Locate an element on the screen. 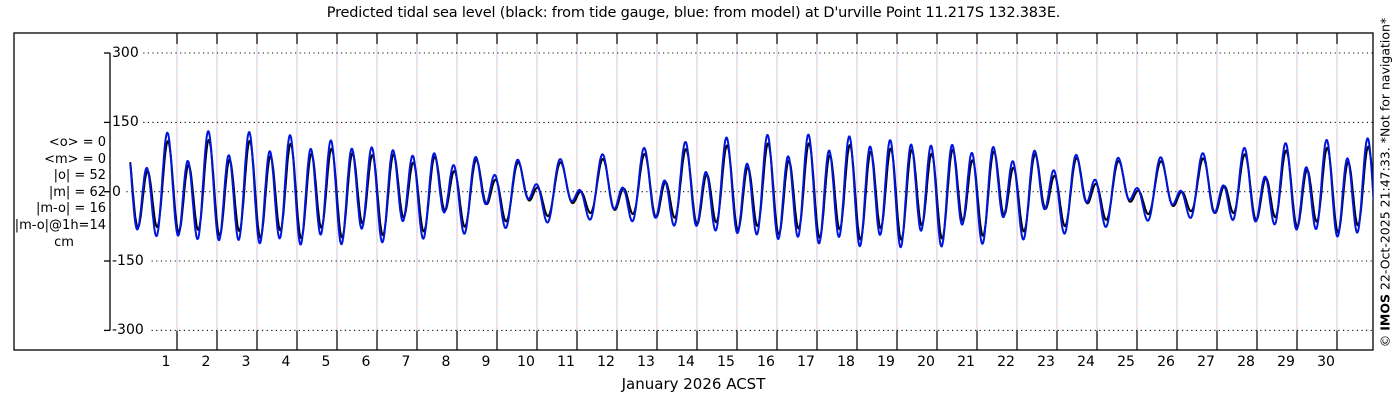 The image size is (1400, 400). day-tick-label: 21 is located at coordinates (966, 362).